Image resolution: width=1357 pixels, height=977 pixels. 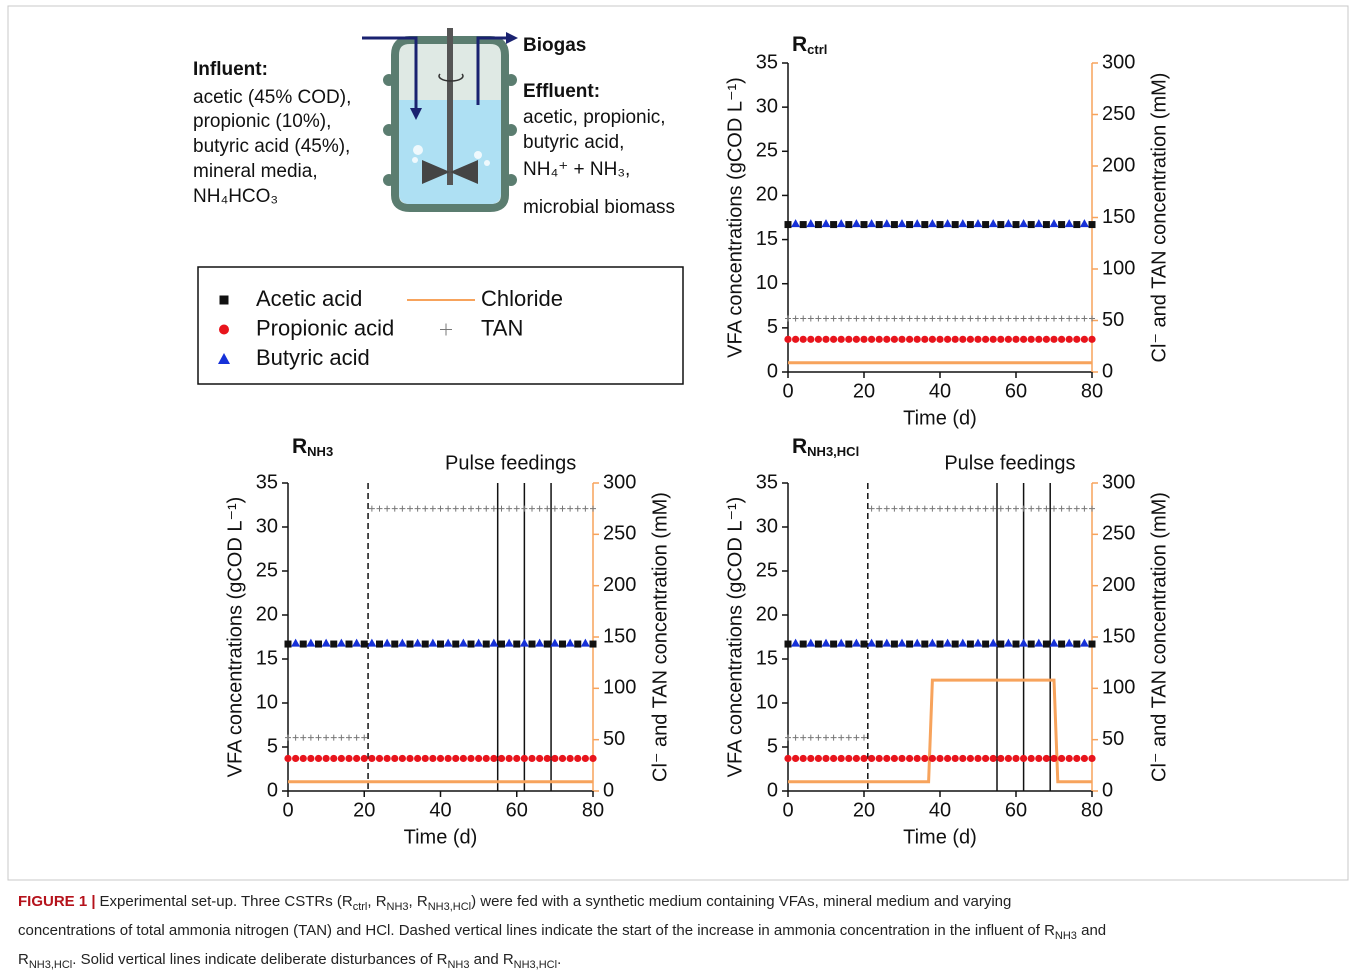 I want to click on x-axis-label: Time (d), so click(x=940, y=837).